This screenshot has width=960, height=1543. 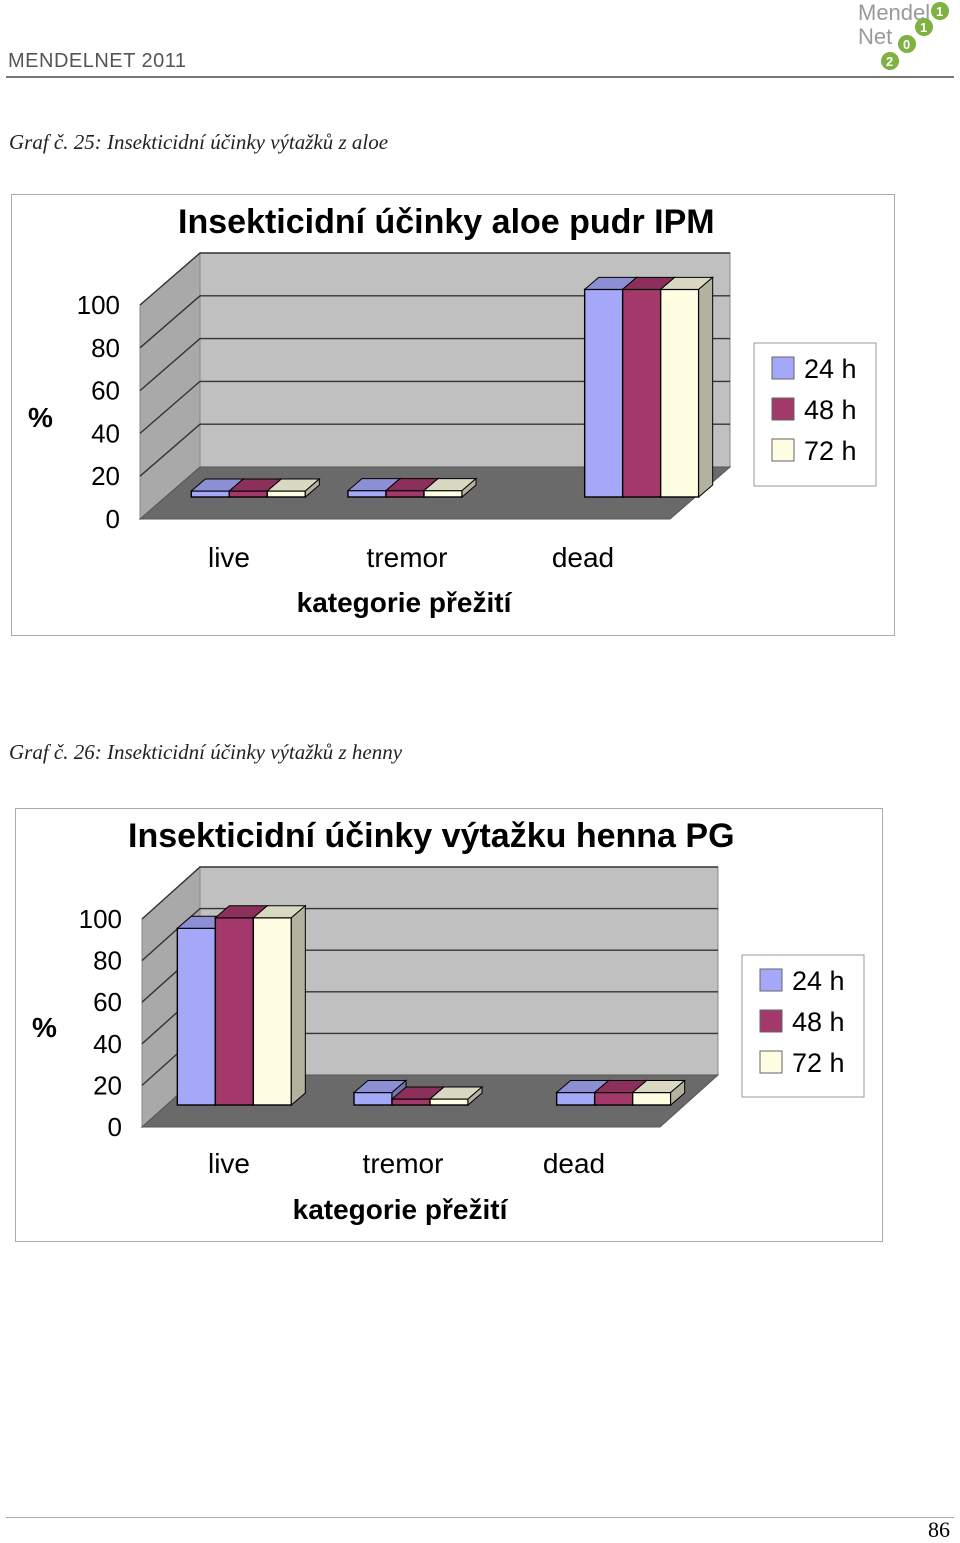 I want to click on chart-title: Insekticidní účinky výtažku henna PG, so click(x=431, y=836).